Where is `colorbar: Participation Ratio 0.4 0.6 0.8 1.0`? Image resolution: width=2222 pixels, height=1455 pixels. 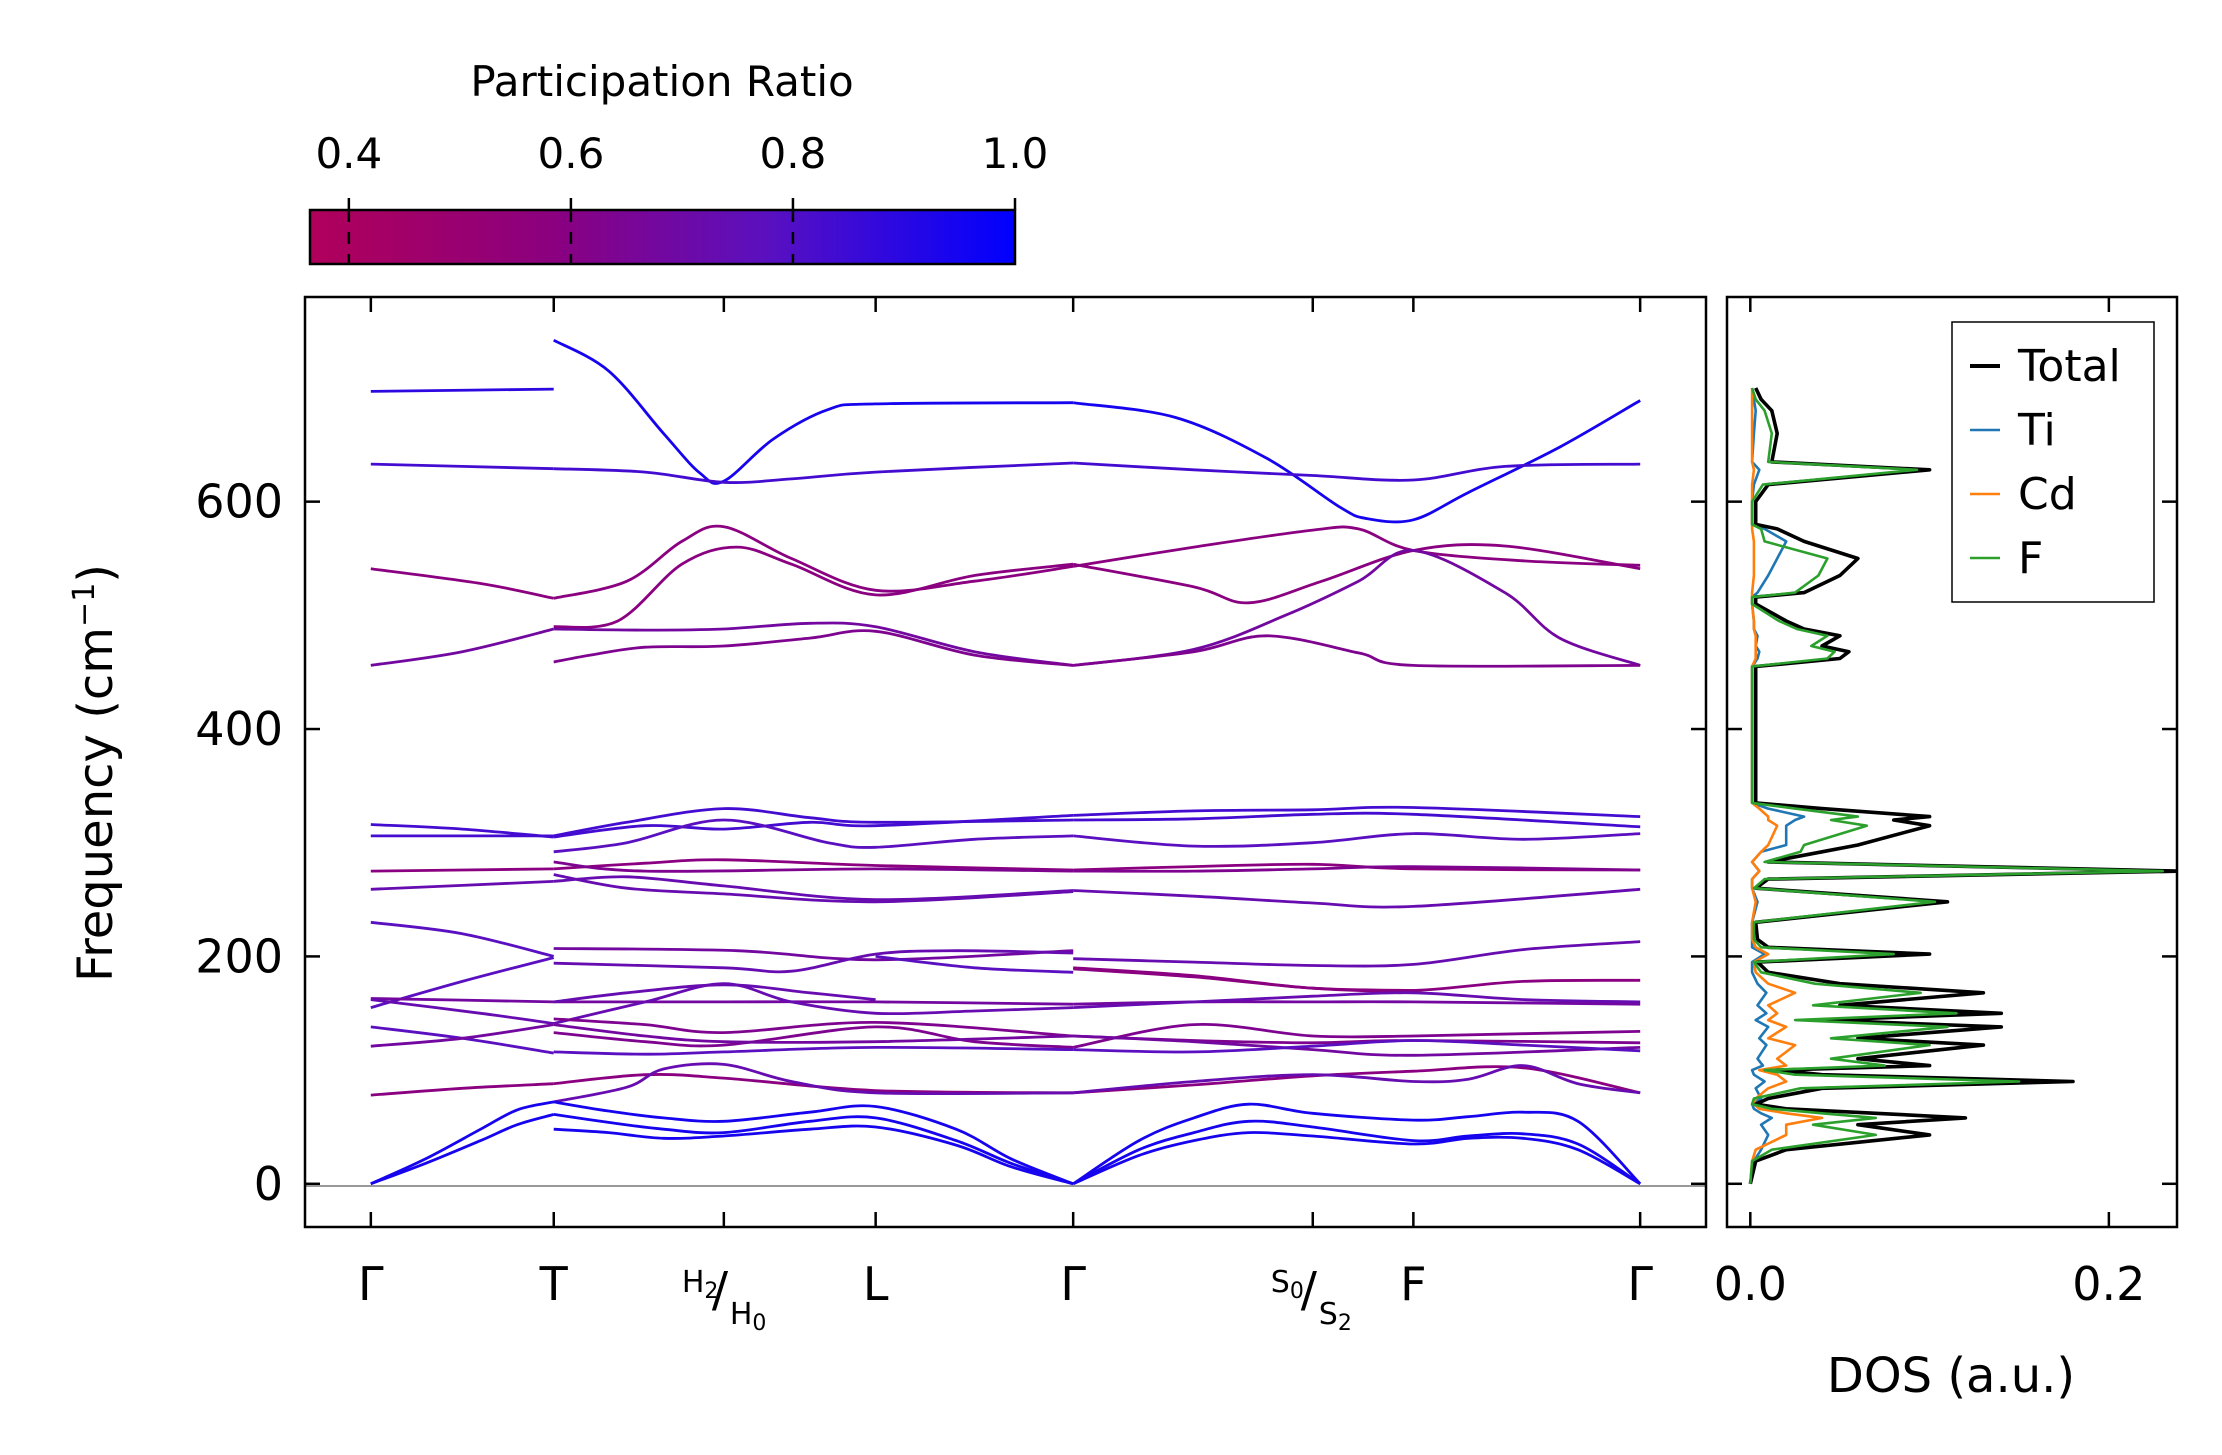 colorbar: Participation Ratio 0.4 0.6 0.8 1.0 is located at coordinates (678, 161).